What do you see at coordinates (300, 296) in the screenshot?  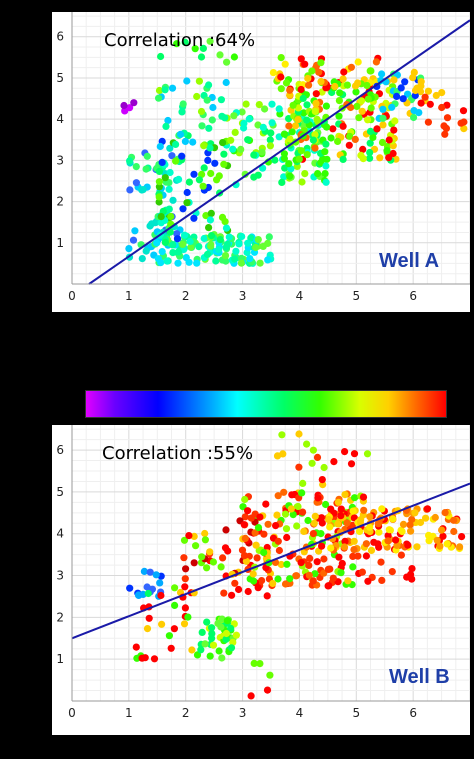 I see `x-tick-label: 4` at bounding box center [300, 296].